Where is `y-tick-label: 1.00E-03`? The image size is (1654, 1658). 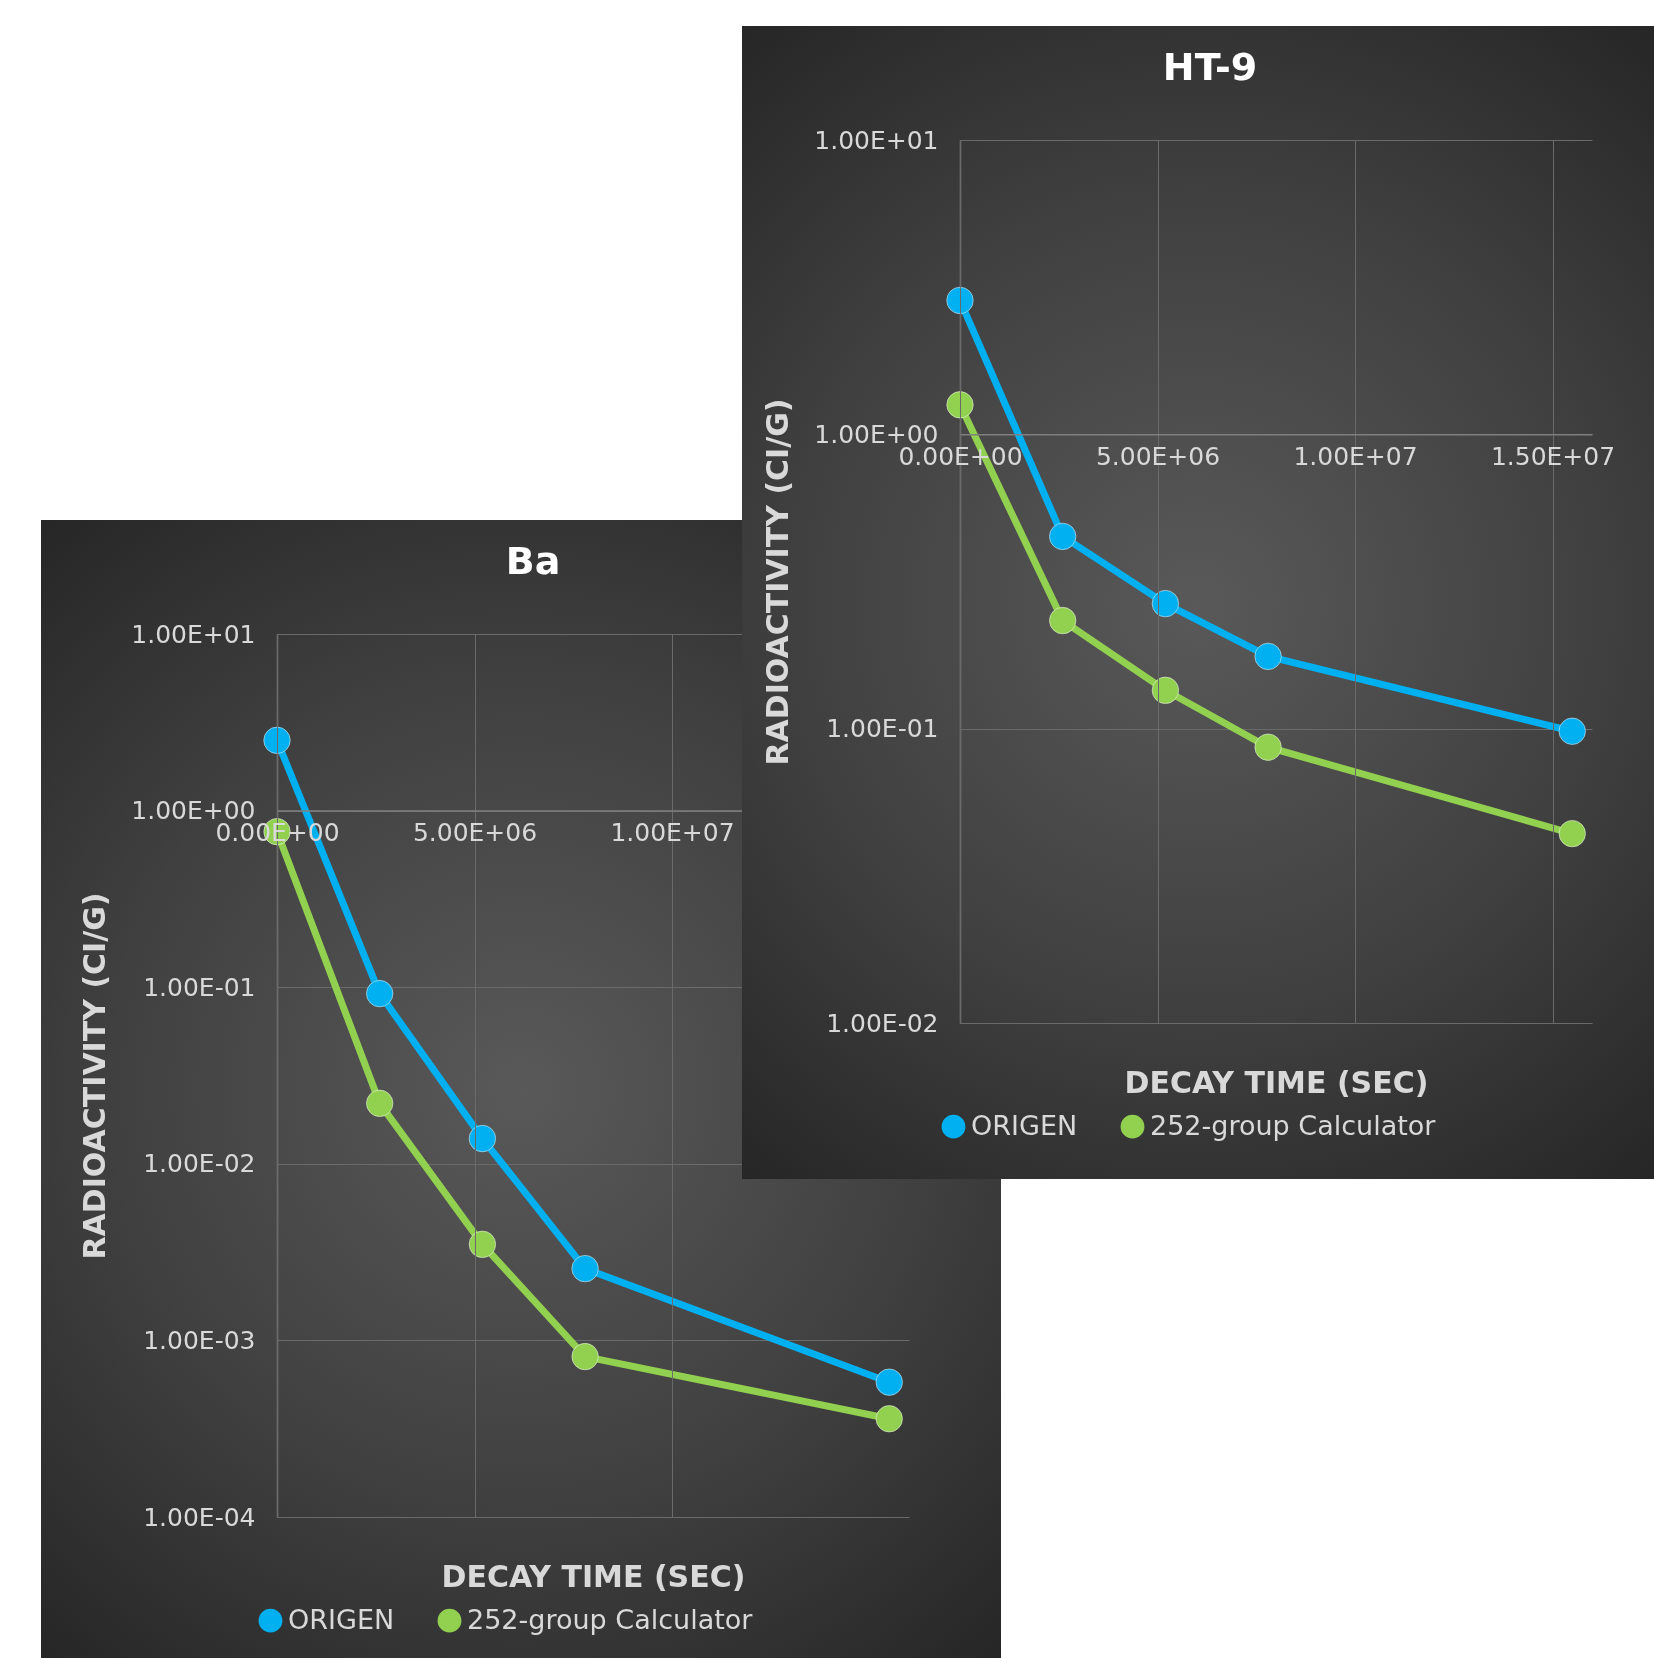 y-tick-label: 1.00E-03 is located at coordinates (199, 1340).